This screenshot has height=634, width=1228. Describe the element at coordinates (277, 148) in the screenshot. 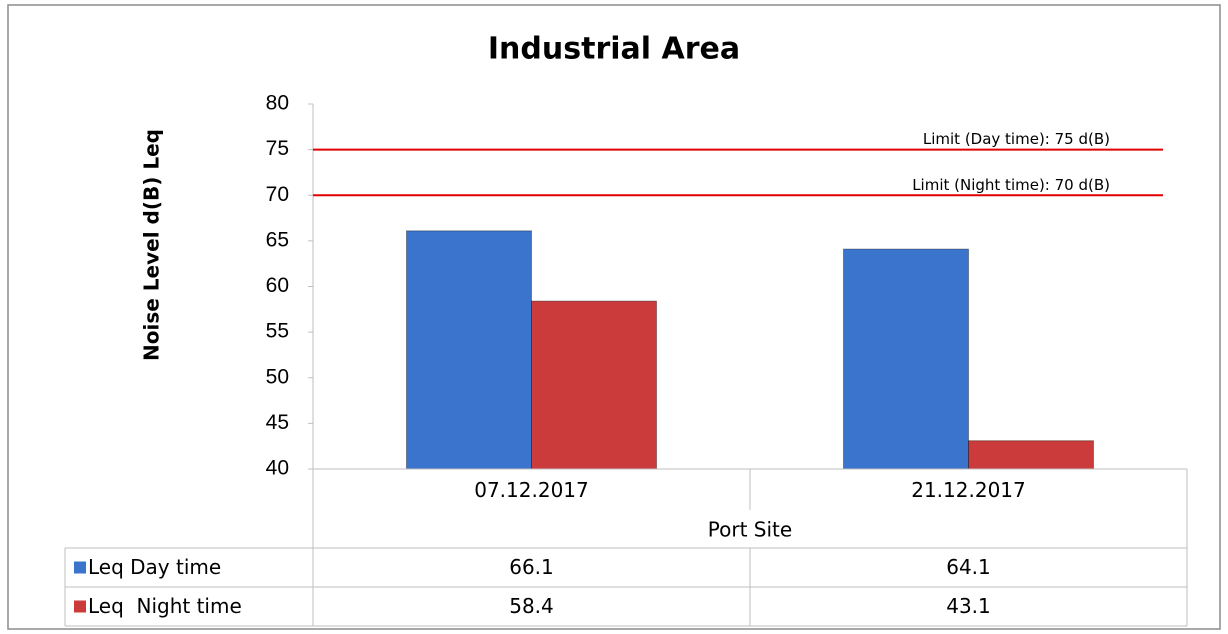

I see `y-tick-label: 75` at that location.